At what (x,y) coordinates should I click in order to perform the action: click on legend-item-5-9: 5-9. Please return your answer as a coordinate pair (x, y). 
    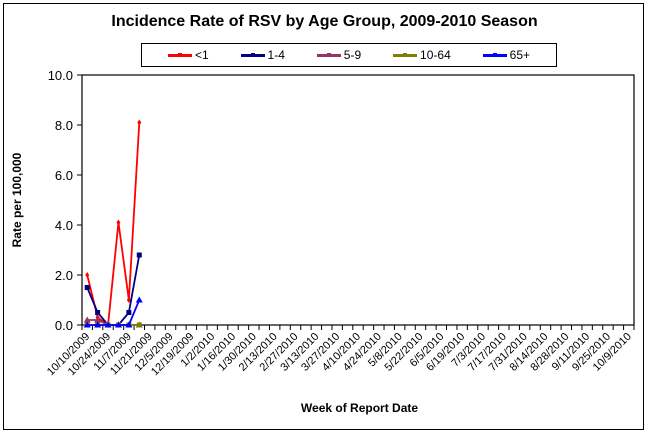
    Looking at the image, I should click on (339, 55).